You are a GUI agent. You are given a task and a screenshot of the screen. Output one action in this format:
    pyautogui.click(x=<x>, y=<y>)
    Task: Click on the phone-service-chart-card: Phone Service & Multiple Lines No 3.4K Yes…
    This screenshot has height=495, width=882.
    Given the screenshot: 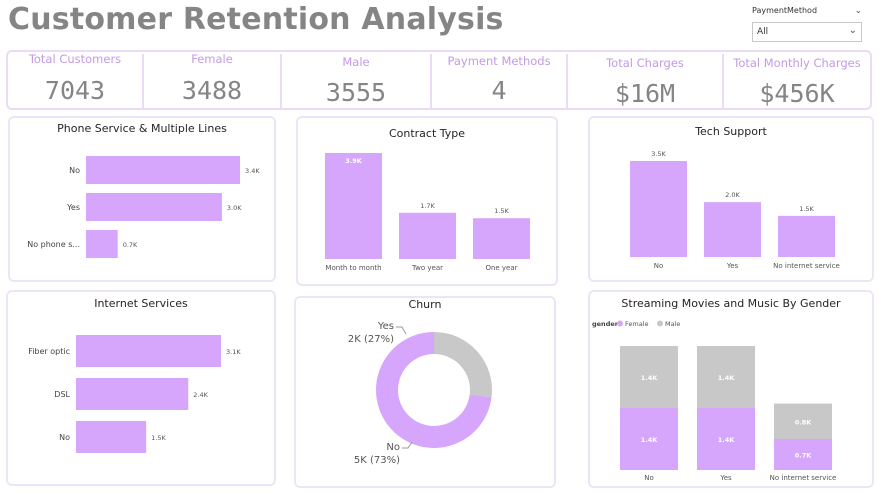 What is the action you would take?
    pyautogui.click(x=142, y=199)
    